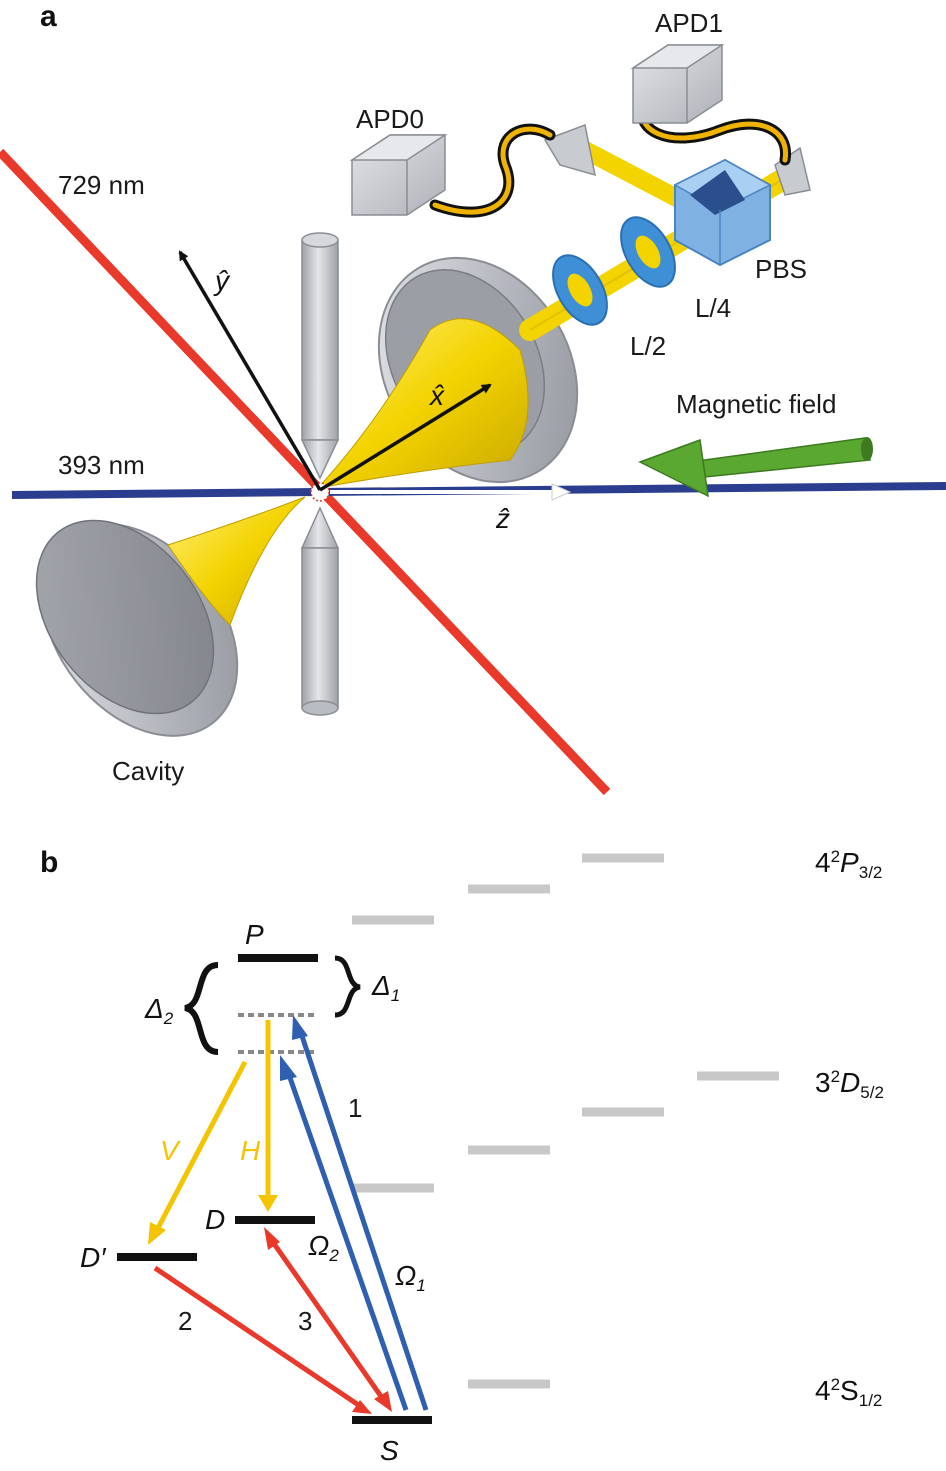  I want to click on cavity-mirror-left, so click(137, 628).